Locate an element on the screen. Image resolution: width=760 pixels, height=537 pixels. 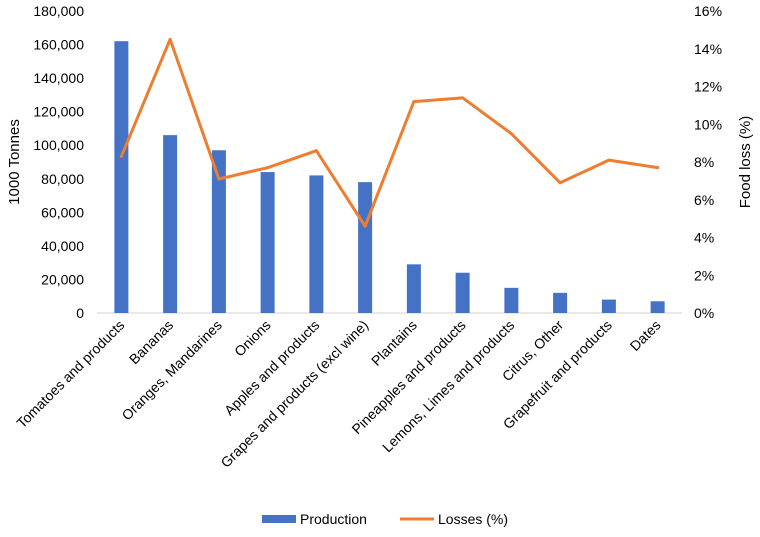
right-axis-ticks: 0% 2% 4% 6% 8% 10% 12% 14% 16% is located at coordinates (708, 162).